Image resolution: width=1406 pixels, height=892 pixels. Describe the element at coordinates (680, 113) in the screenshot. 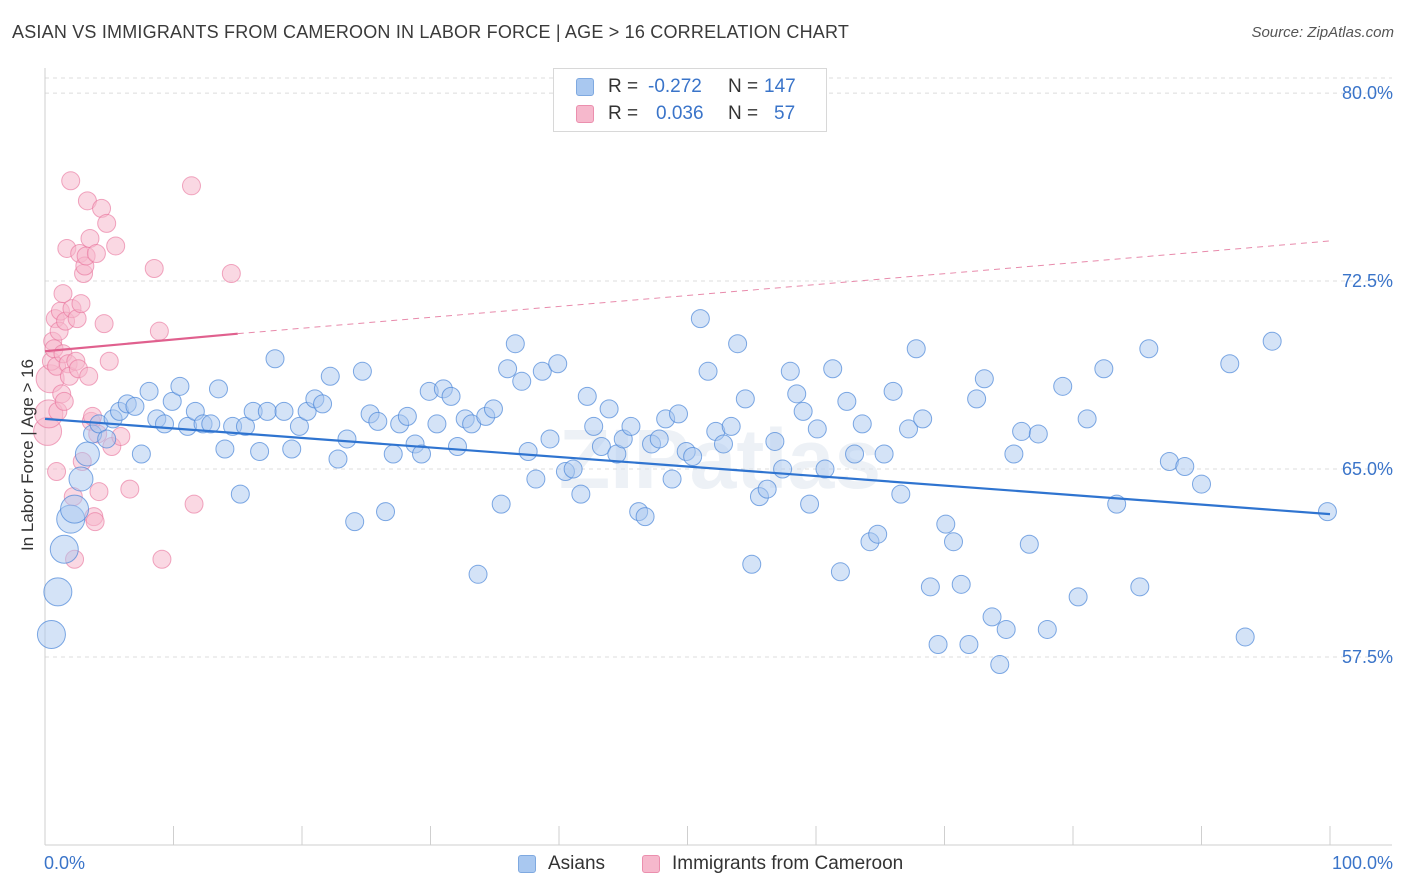

I see `r-value: 0.036` at that location.